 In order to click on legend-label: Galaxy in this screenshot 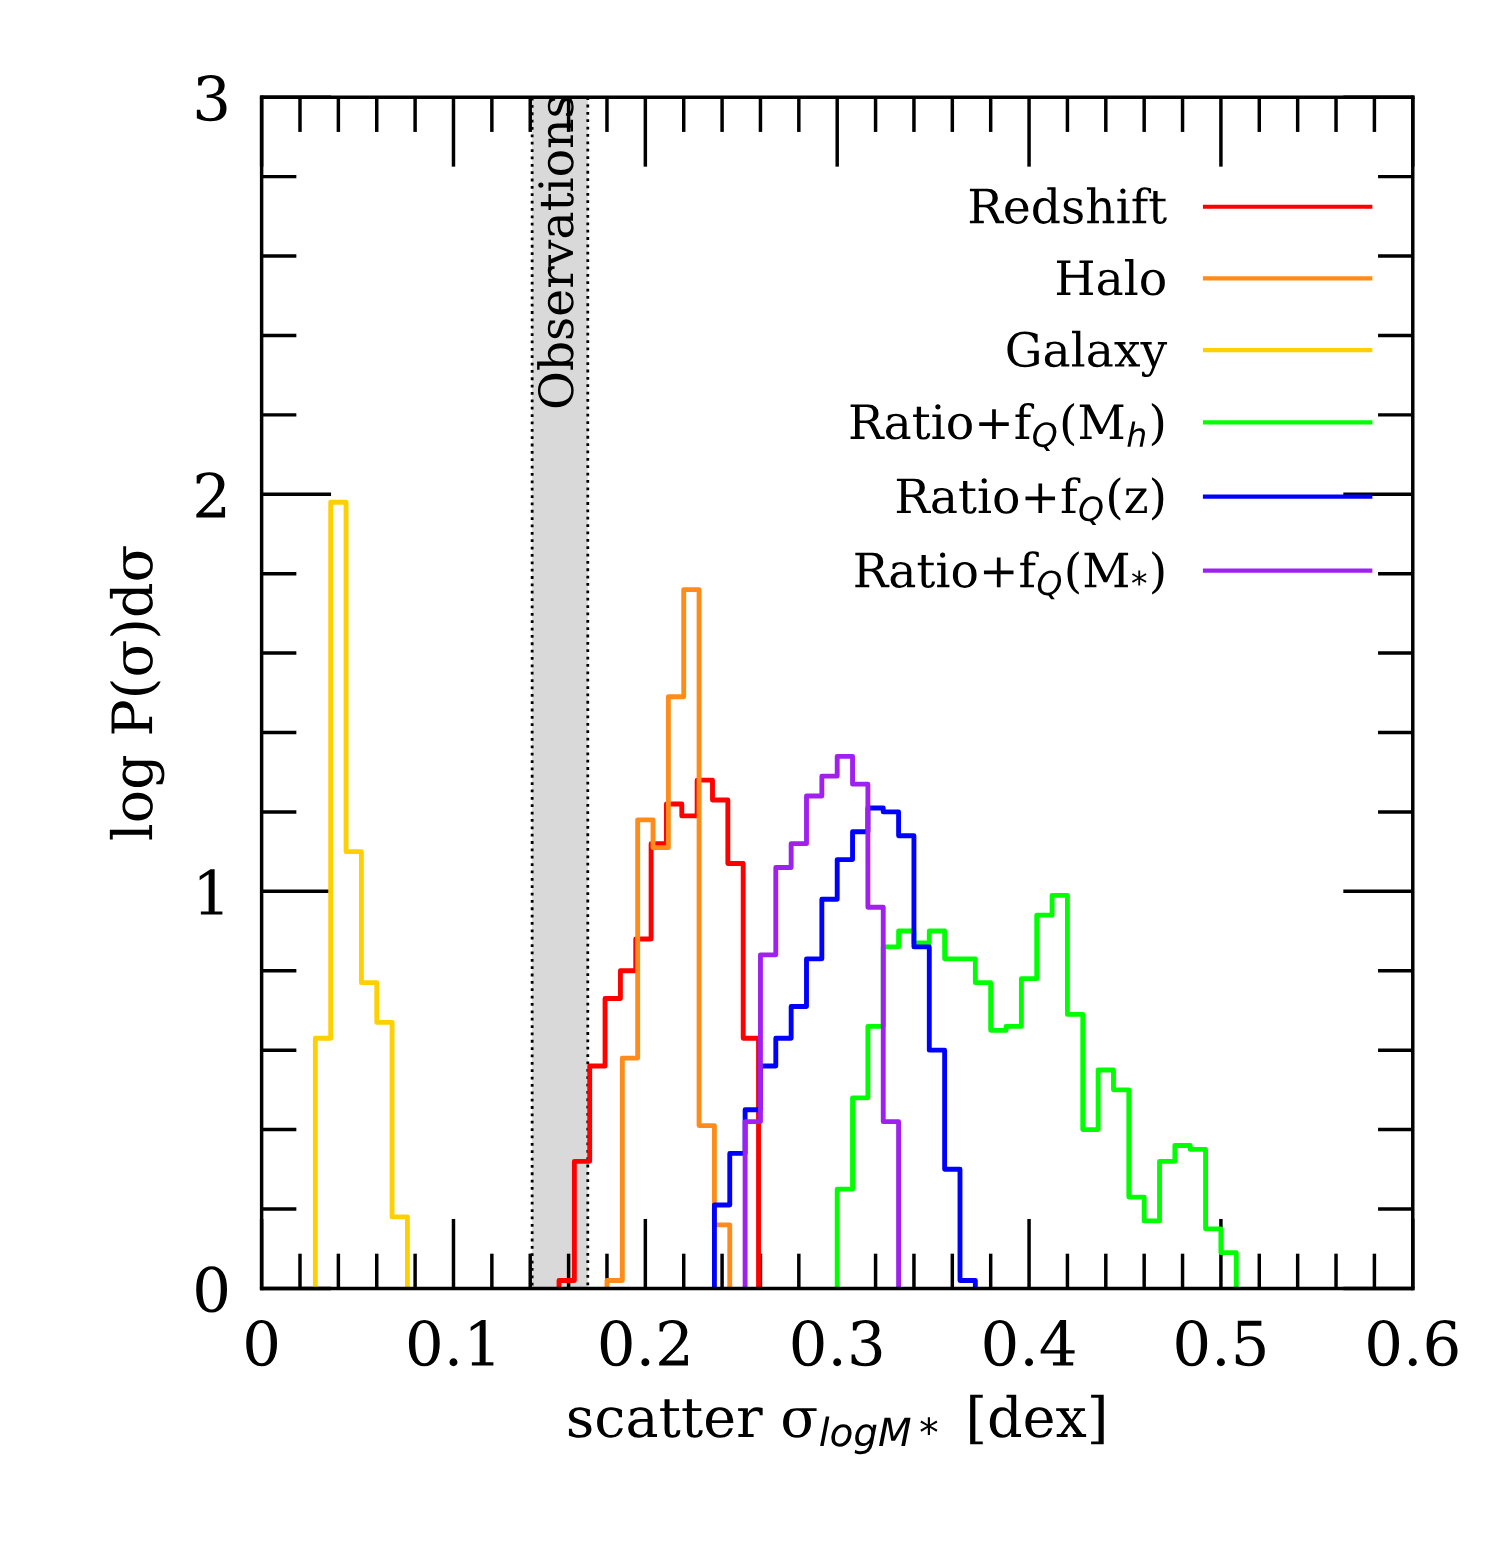, I will do `click(1087, 354)`.